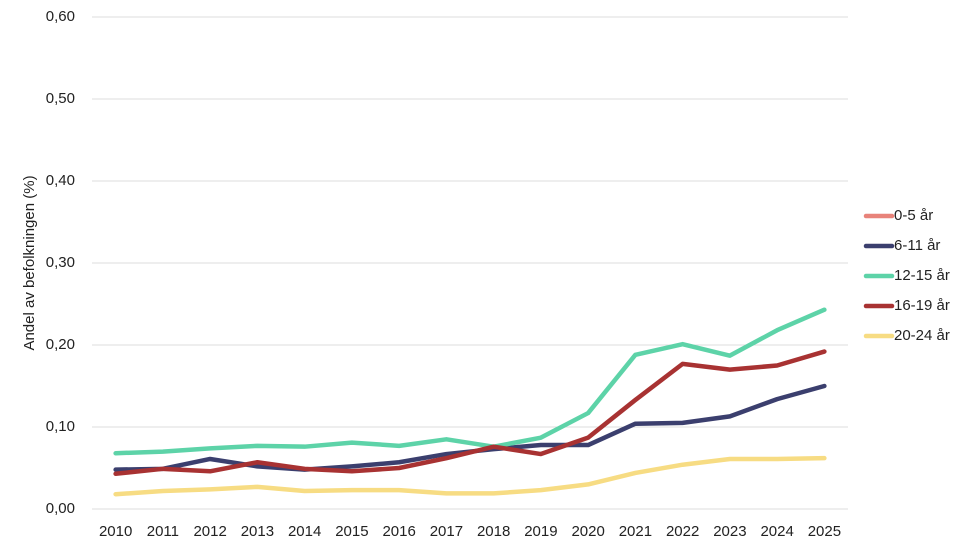  What do you see at coordinates (60, 262) in the screenshot?
I see `y-tick-label: 0,30` at bounding box center [60, 262].